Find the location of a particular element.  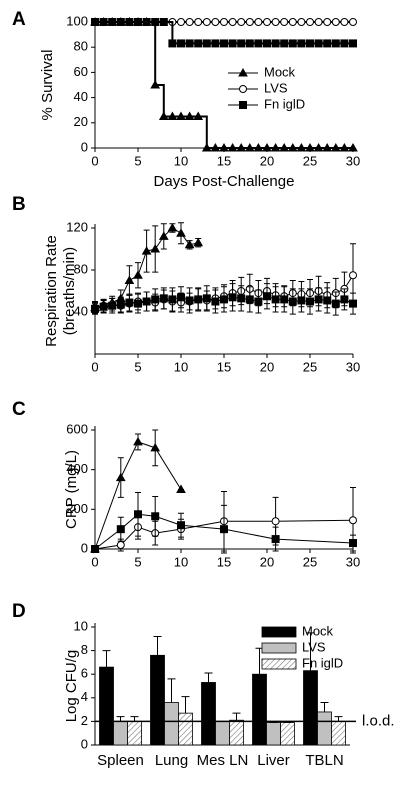

y-tick-label: 60 is located at coordinates (81, 71).